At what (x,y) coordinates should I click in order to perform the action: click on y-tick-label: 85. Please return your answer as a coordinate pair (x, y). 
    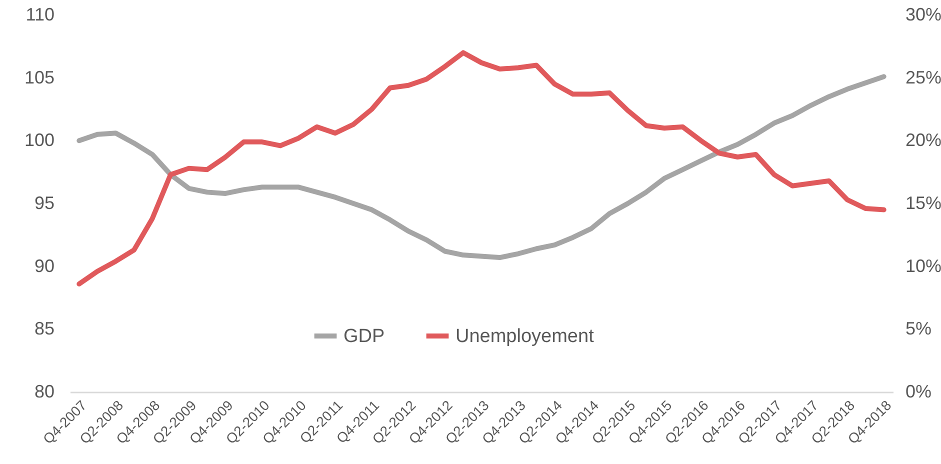
    Looking at the image, I should click on (44, 328).